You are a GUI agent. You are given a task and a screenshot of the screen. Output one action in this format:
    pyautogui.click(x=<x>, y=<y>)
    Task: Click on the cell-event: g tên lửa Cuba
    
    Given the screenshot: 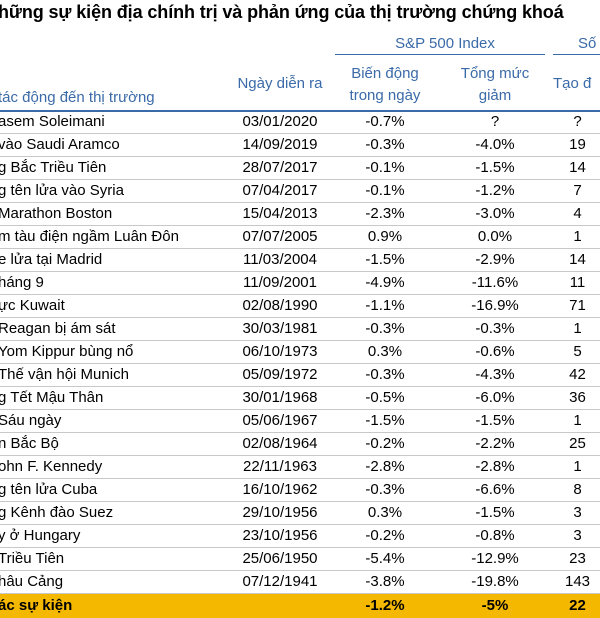 What is the action you would take?
    pyautogui.click(x=49, y=489)
    